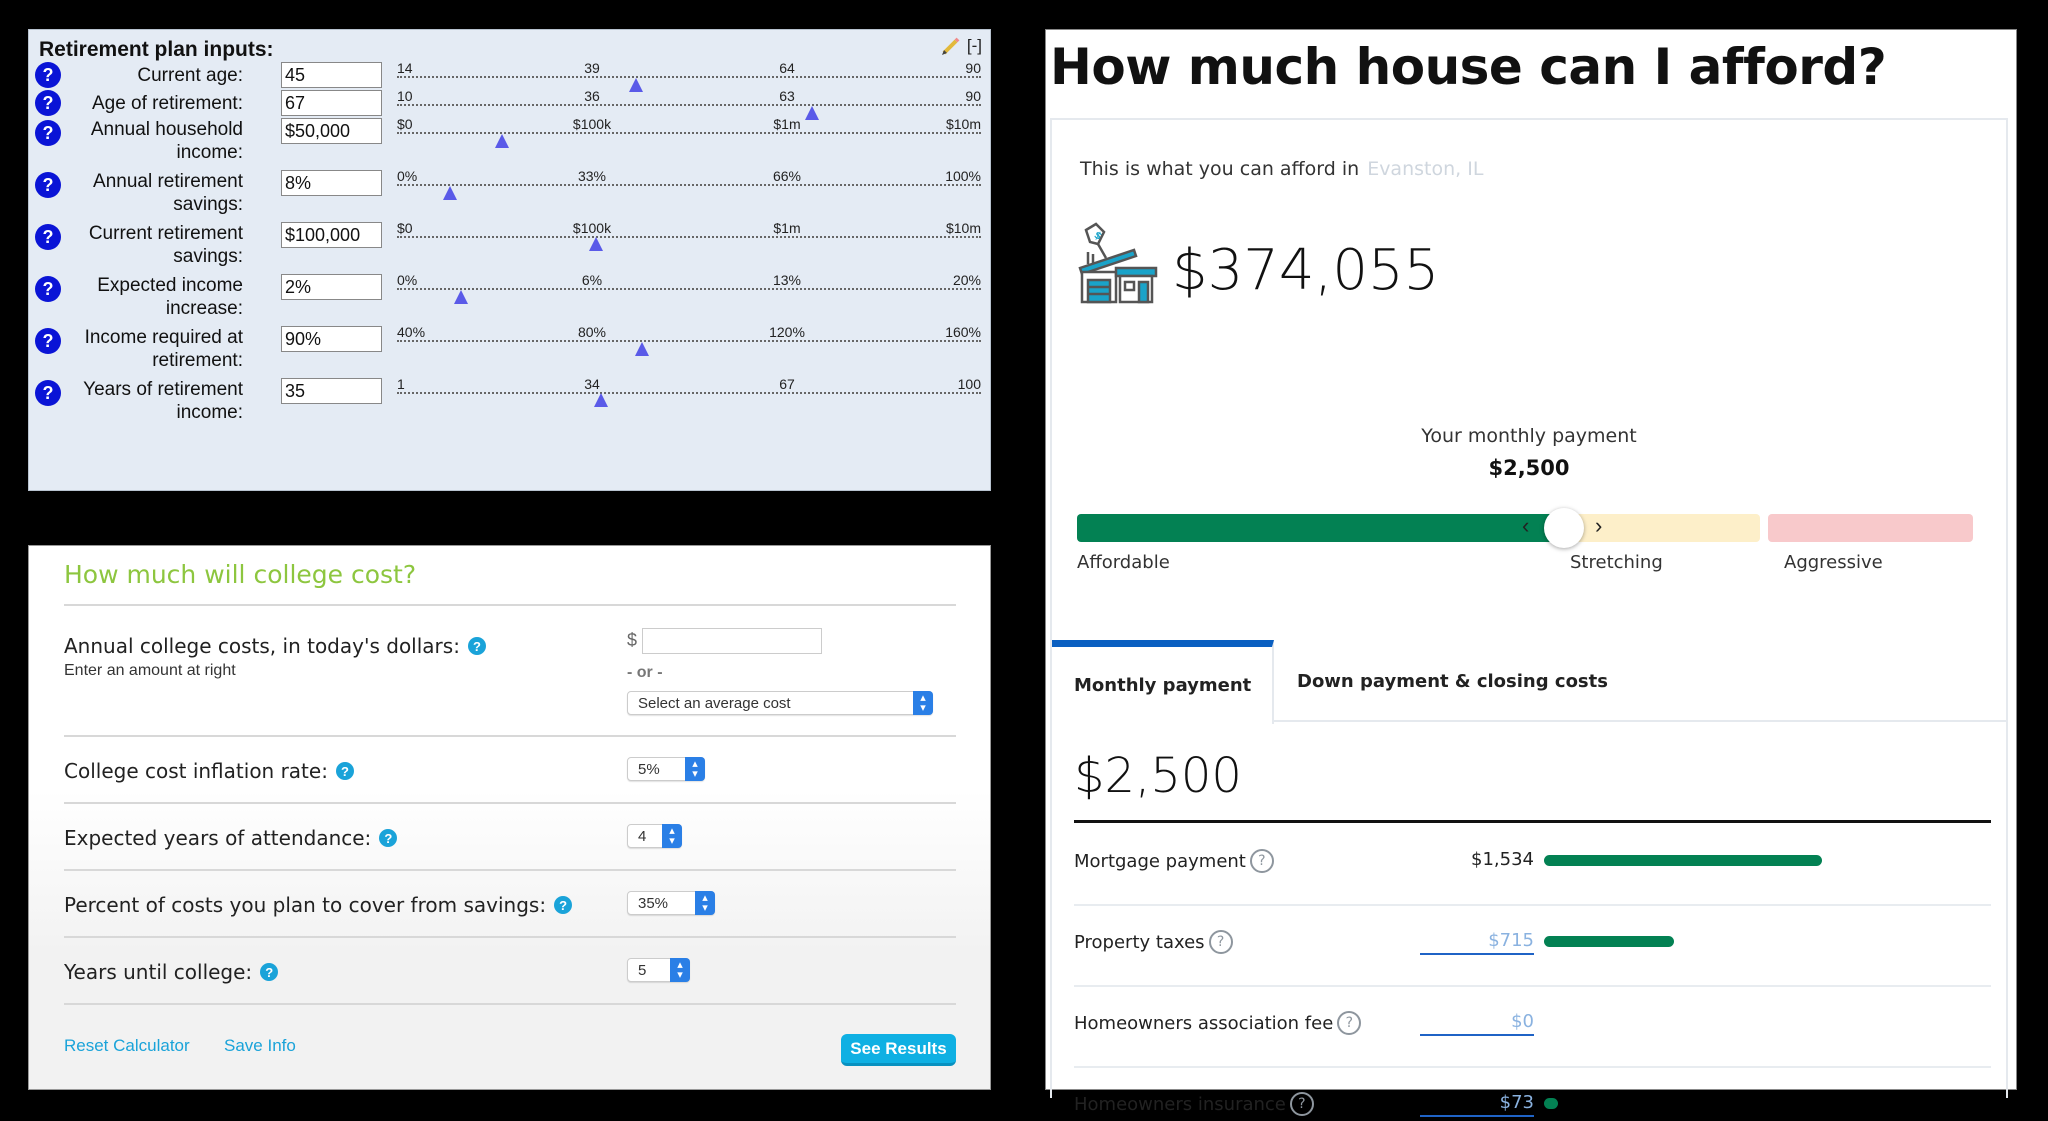 The width and height of the screenshot is (2048, 1121). I want to click on average-cost-select: Select an average cost ▴ ▾, so click(780, 703).